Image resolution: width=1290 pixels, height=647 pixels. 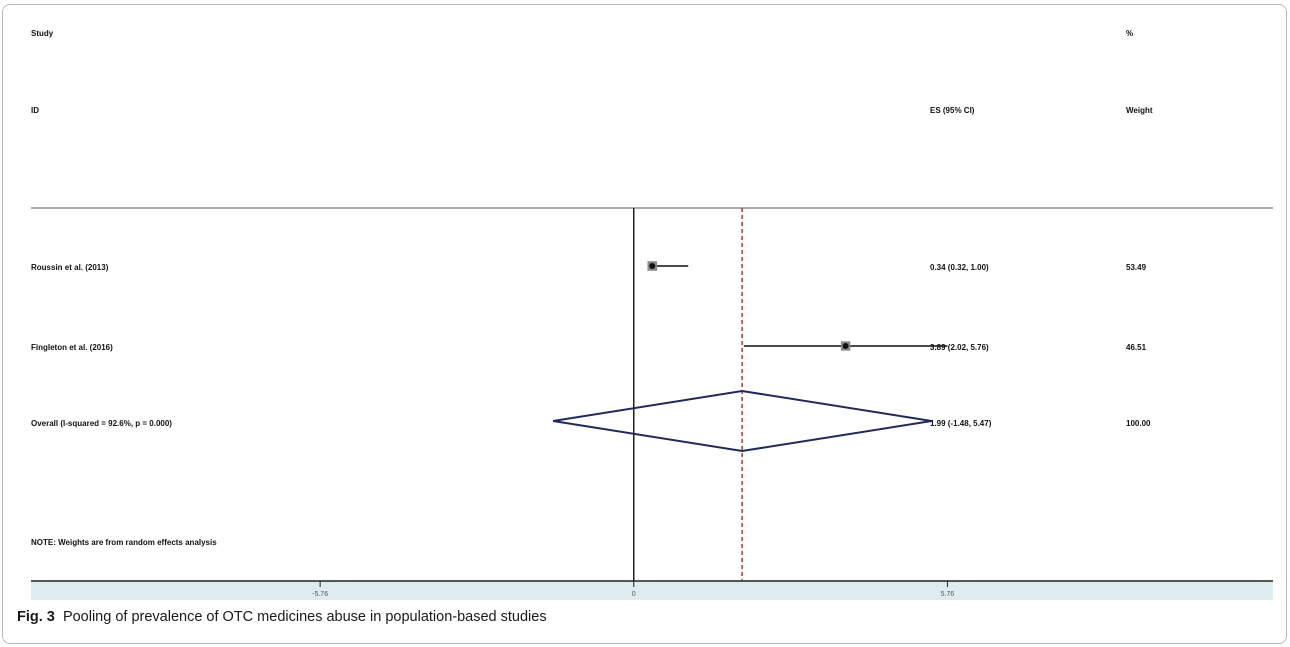 I want to click on study-es-text: 0.34 (0.32, 1.00), so click(x=959, y=267).